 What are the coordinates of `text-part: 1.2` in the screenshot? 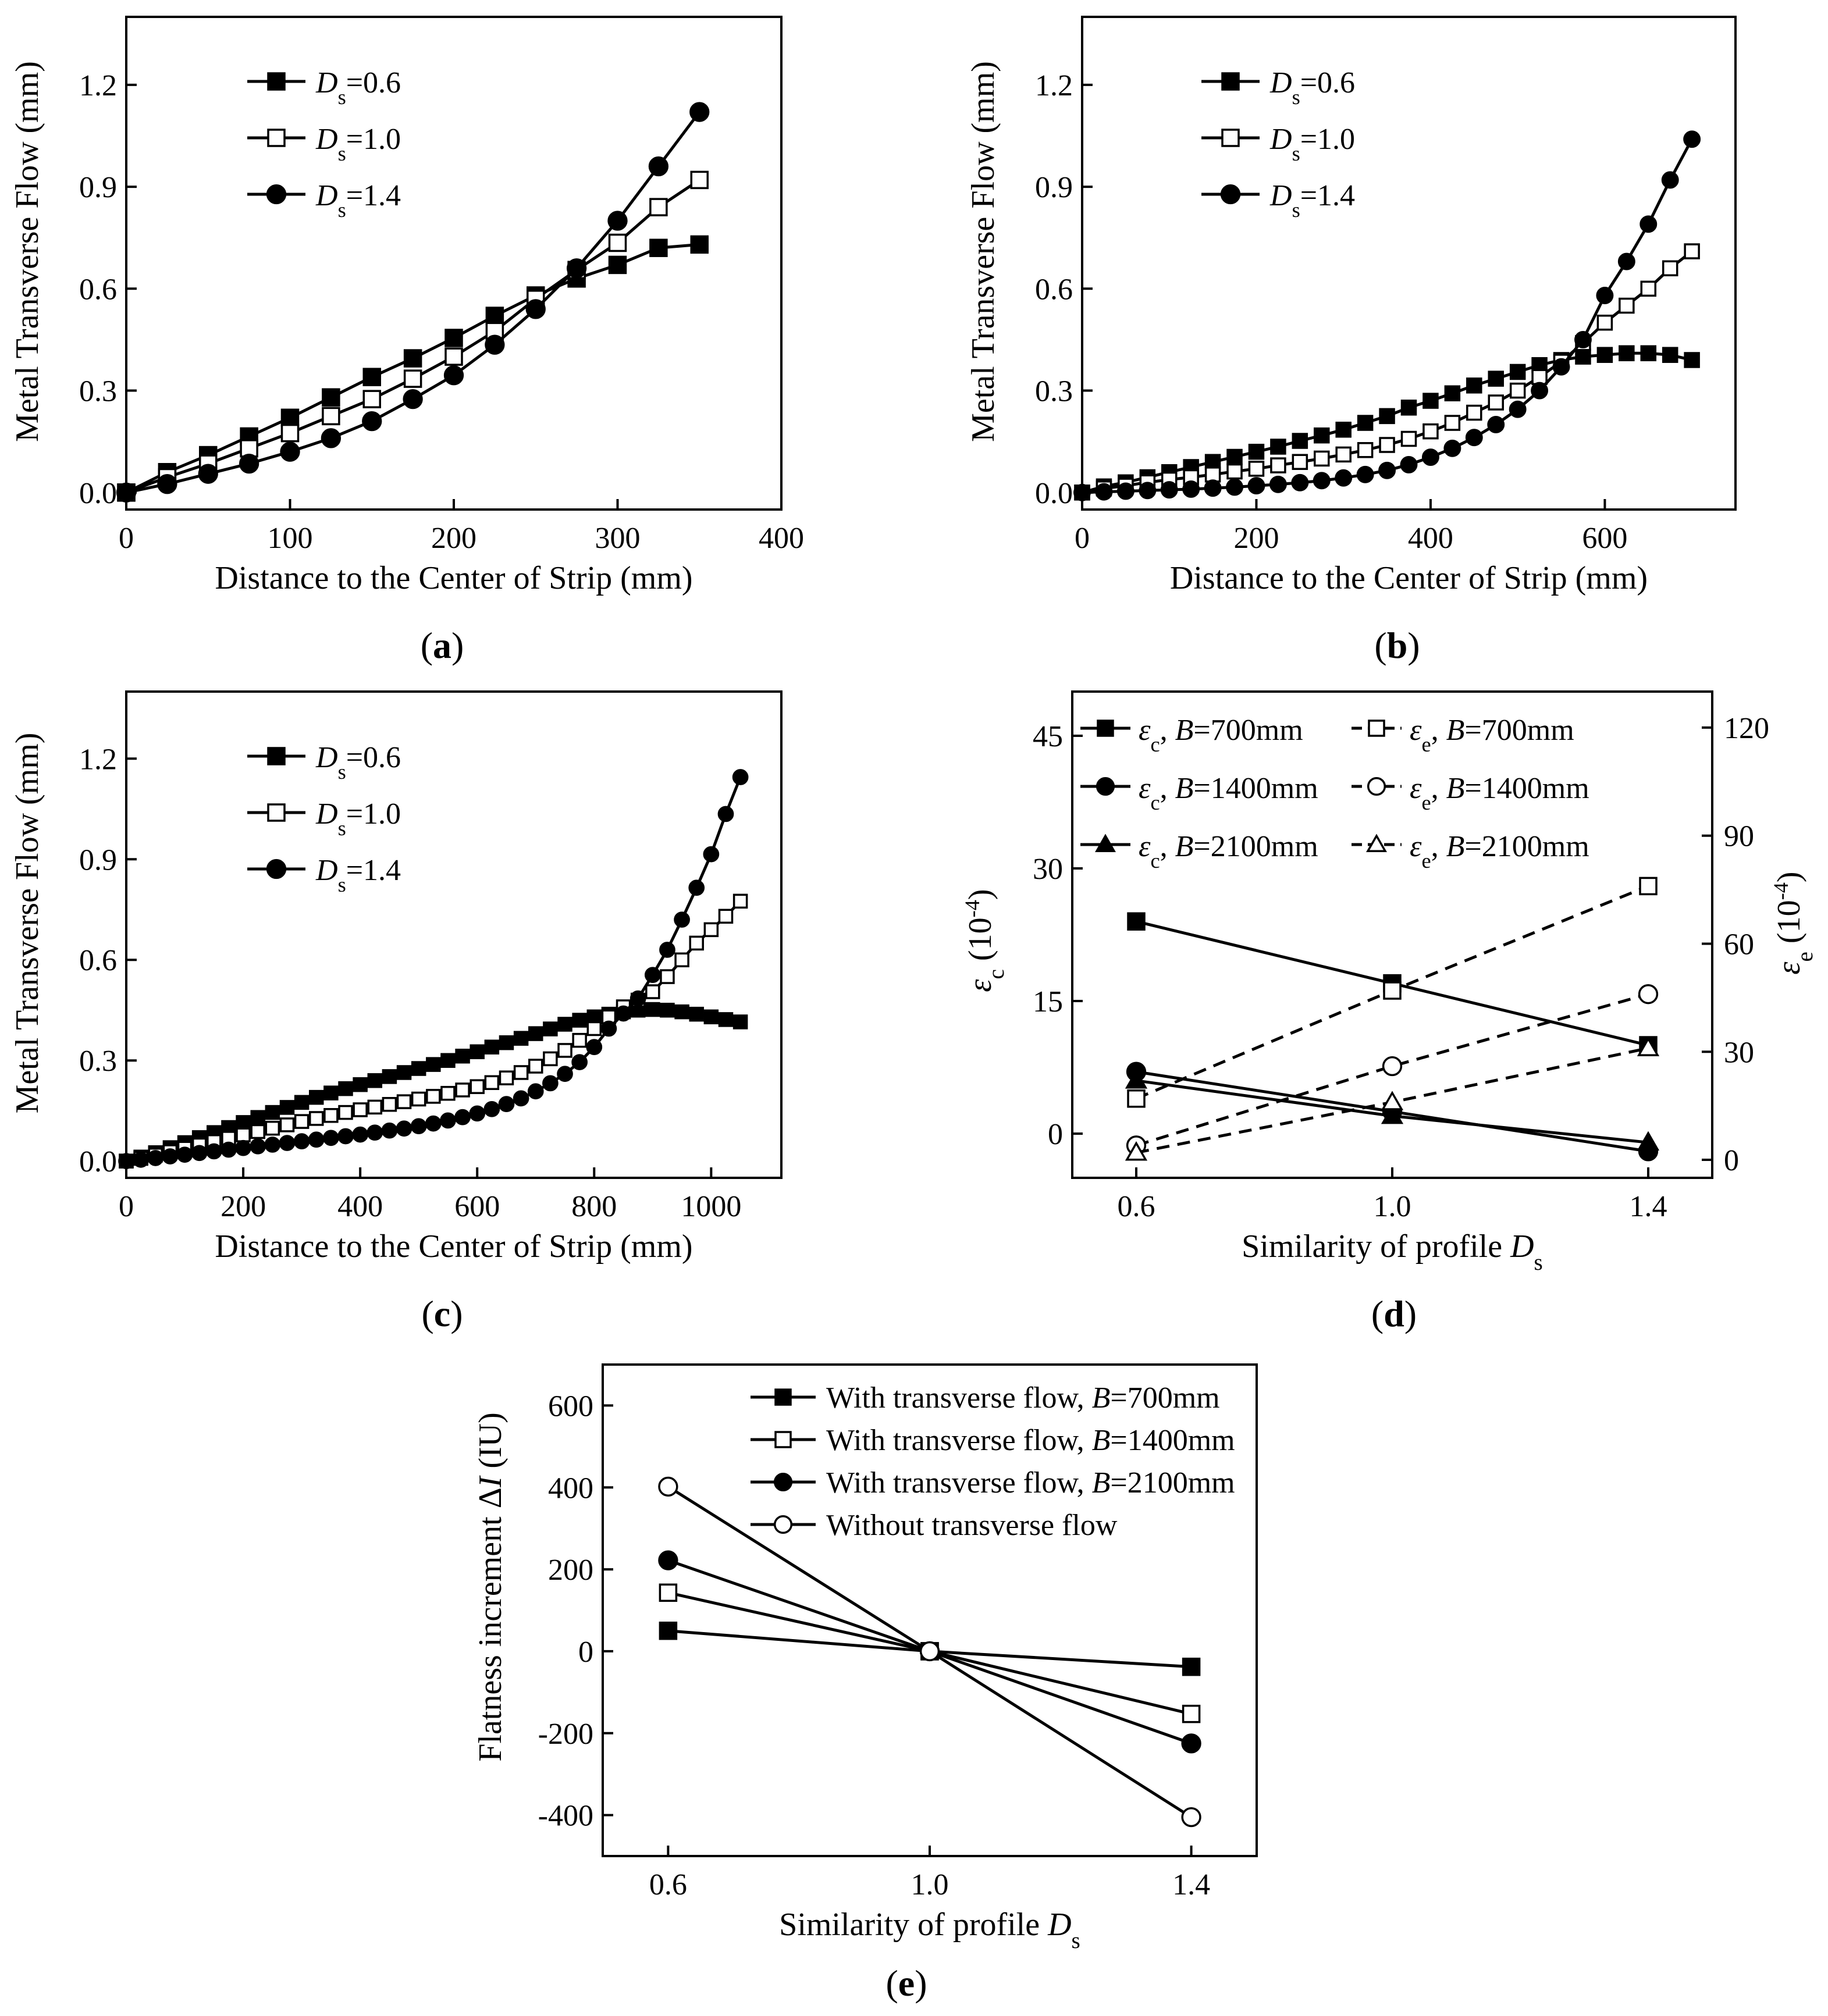 It's located at (98, 85).